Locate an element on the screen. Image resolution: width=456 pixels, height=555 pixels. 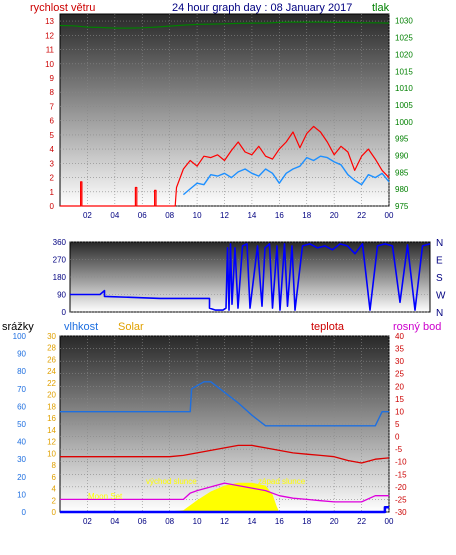
y-tick-label-humidity: 0 is located at coordinates (24, 512).